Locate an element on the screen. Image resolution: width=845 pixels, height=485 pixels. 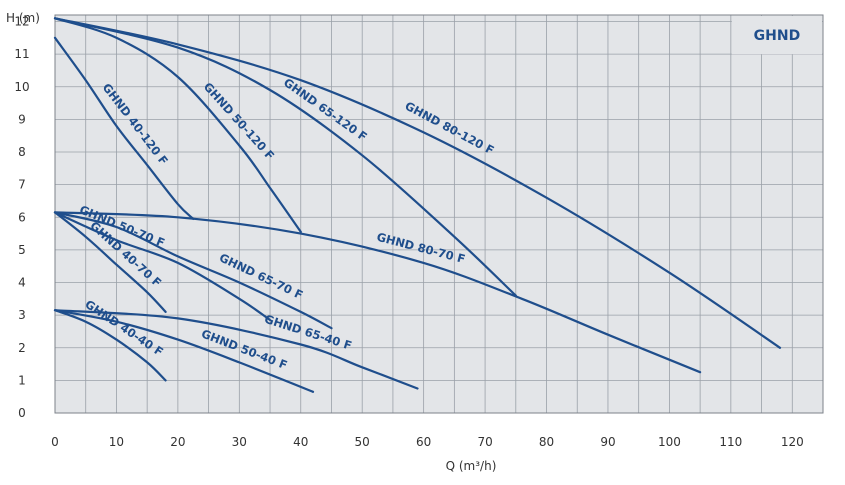
curve-ghnd-50-120-f is located at coordinates (177, 125).